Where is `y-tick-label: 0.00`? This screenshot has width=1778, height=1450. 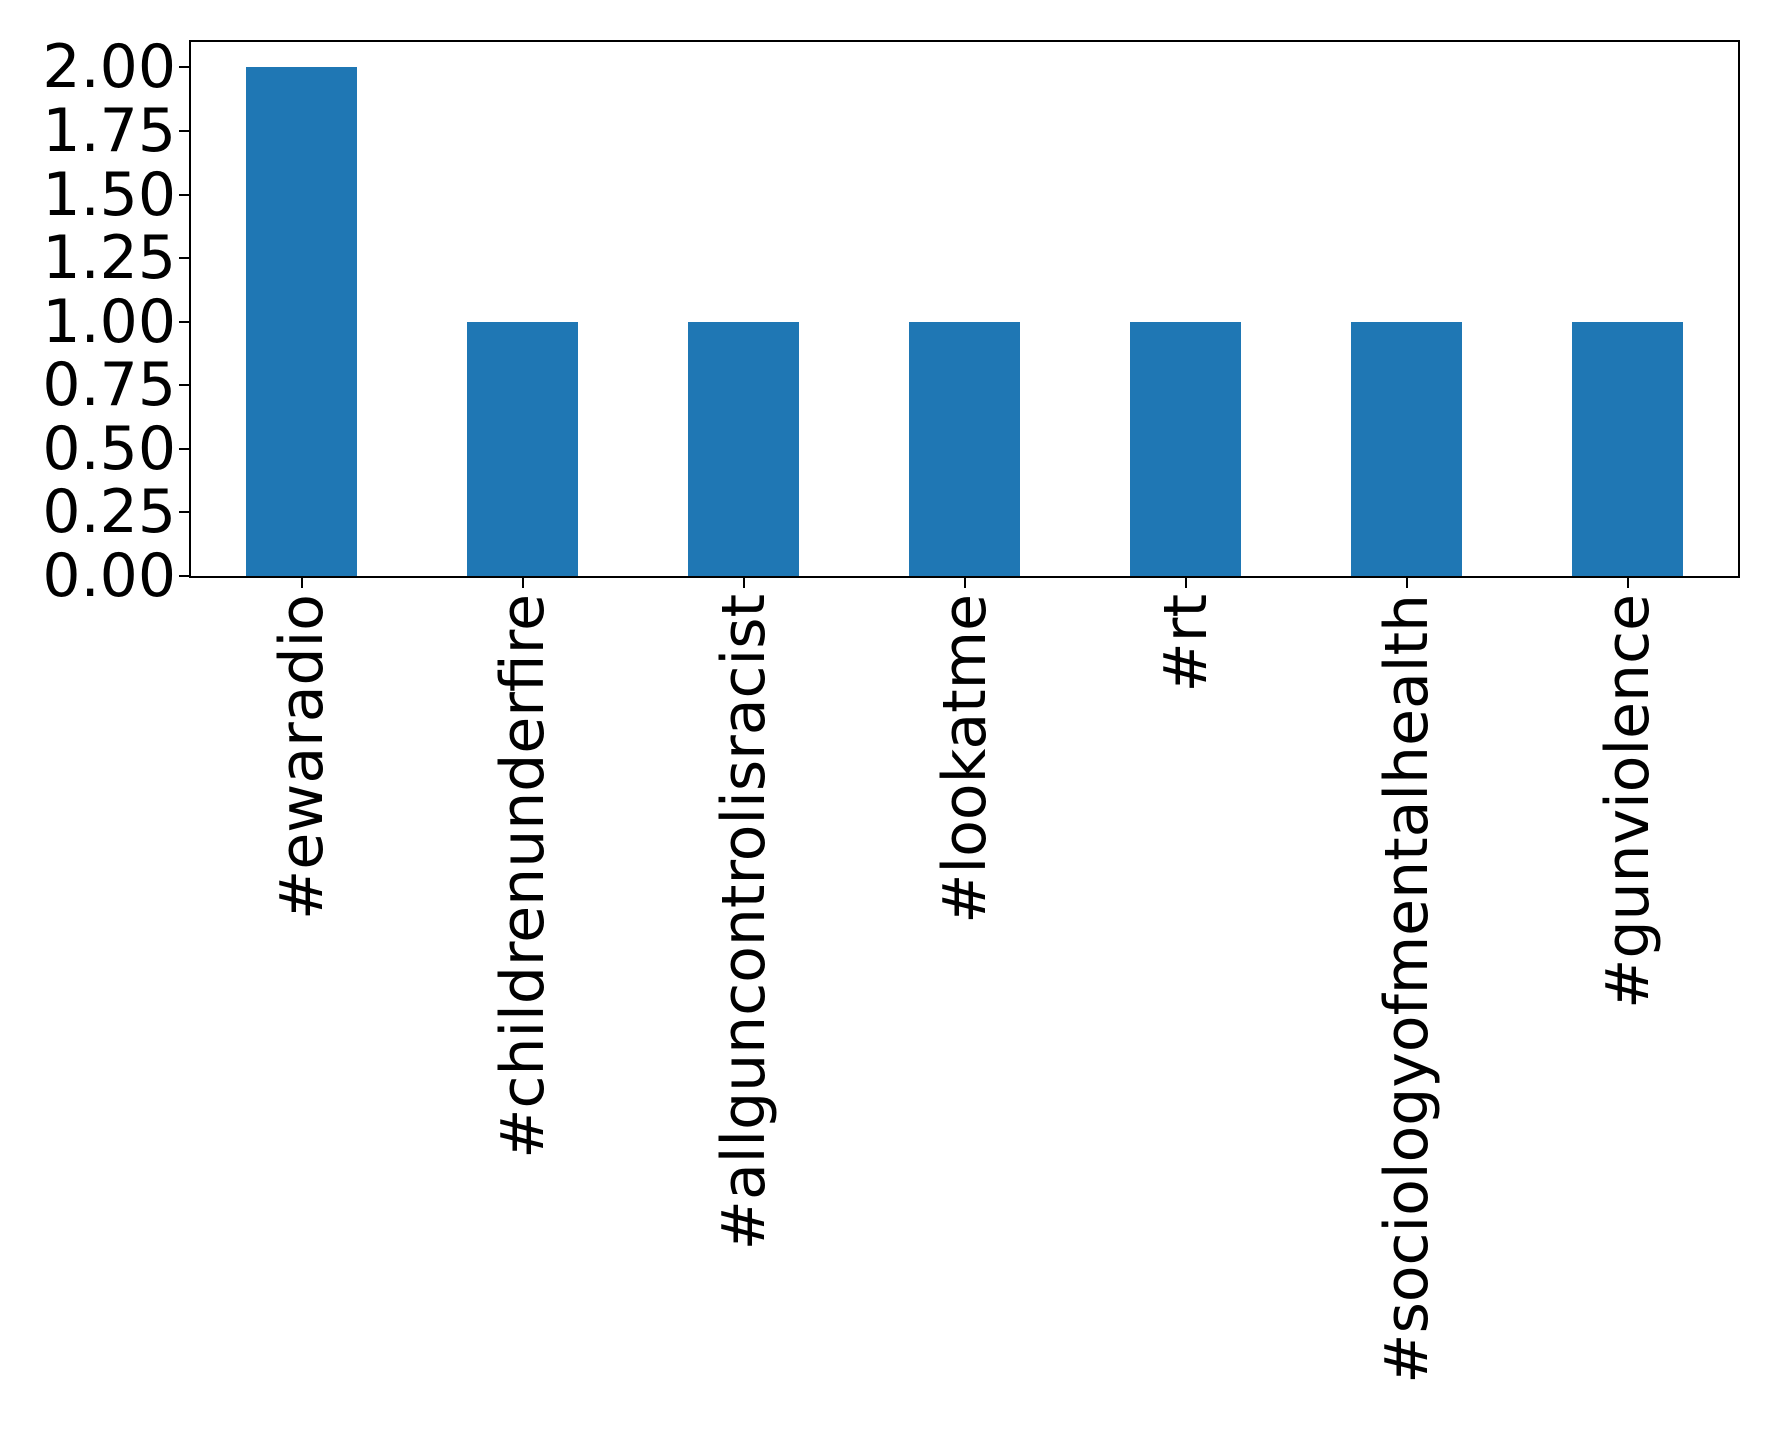 y-tick-label: 0.00 is located at coordinates (109, 576).